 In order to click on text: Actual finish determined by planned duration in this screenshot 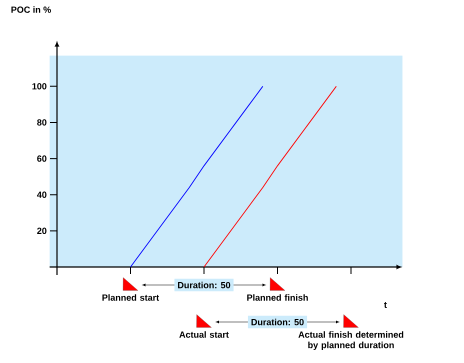, I will do `click(351, 340)`.